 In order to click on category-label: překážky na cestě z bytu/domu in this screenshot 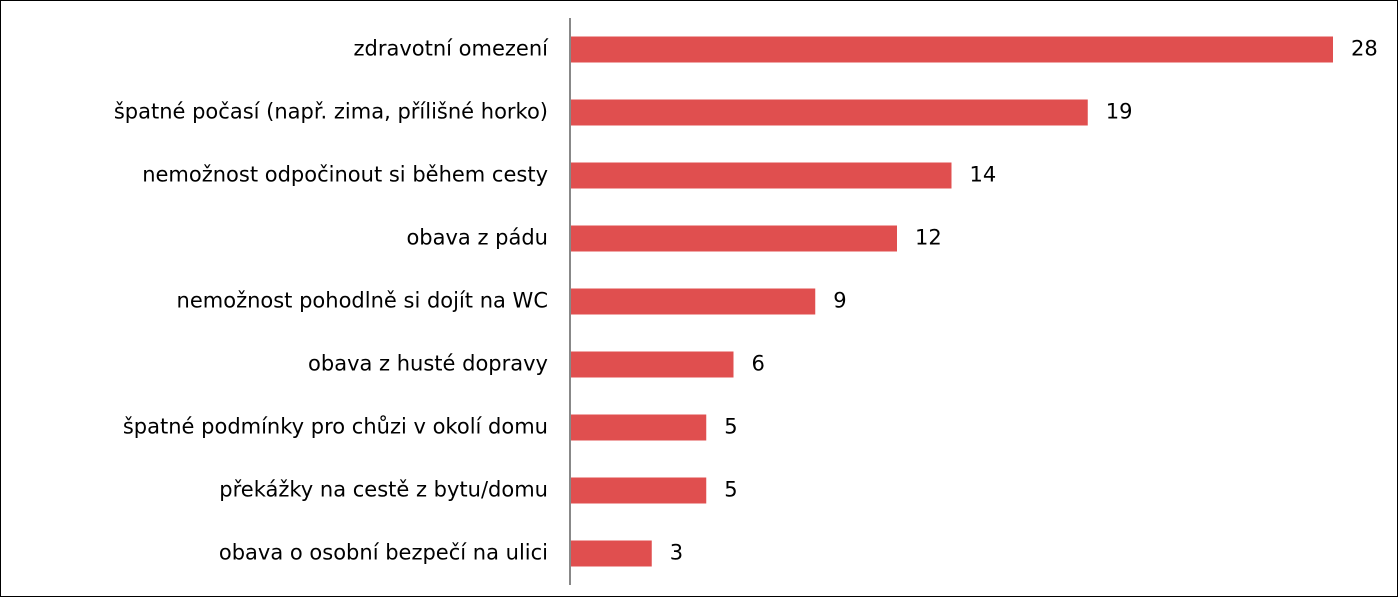, I will do `click(383, 490)`.